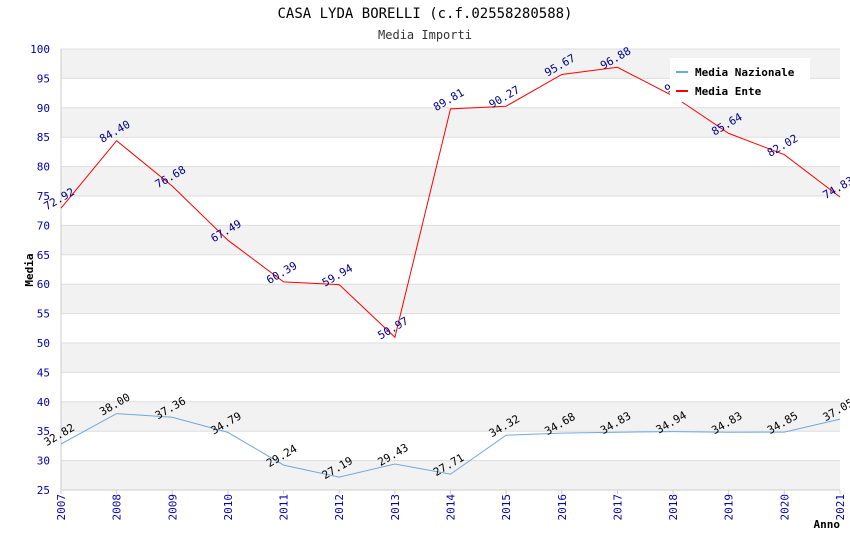  Describe the element at coordinates (395, 507) in the screenshot. I see `x-tick-label: 2013` at that location.